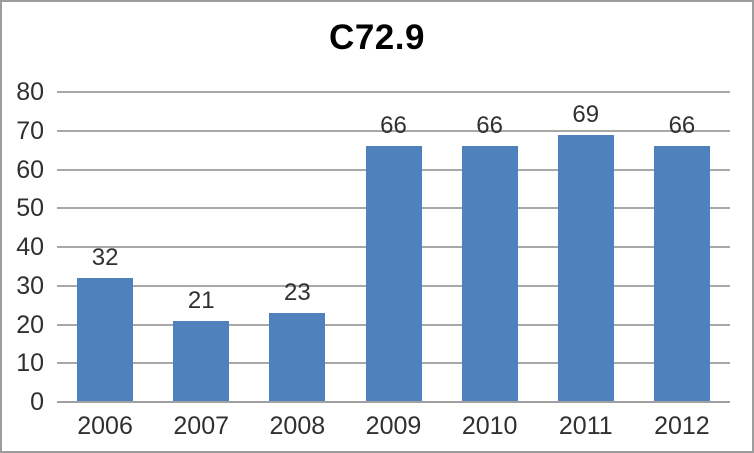 This screenshot has height=453, width=754. I want to click on bar-2009, so click(393, 274).